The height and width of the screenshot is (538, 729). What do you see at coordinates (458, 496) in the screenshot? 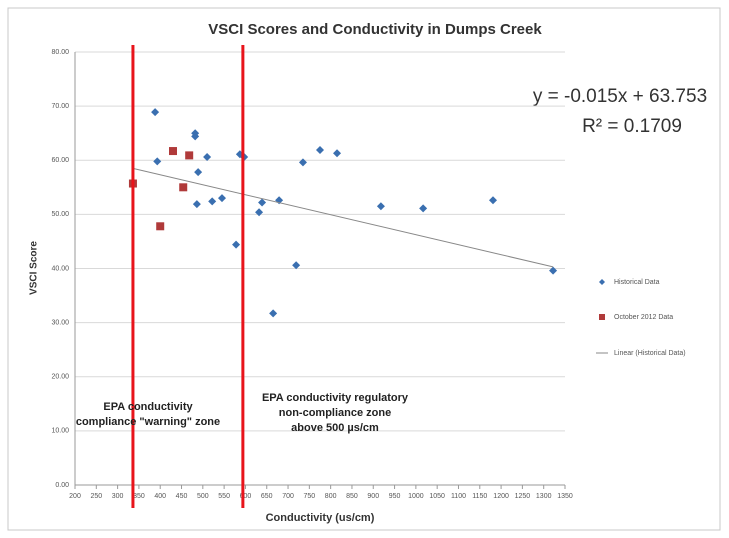
I see `x-tick-label: 1100` at bounding box center [458, 496].